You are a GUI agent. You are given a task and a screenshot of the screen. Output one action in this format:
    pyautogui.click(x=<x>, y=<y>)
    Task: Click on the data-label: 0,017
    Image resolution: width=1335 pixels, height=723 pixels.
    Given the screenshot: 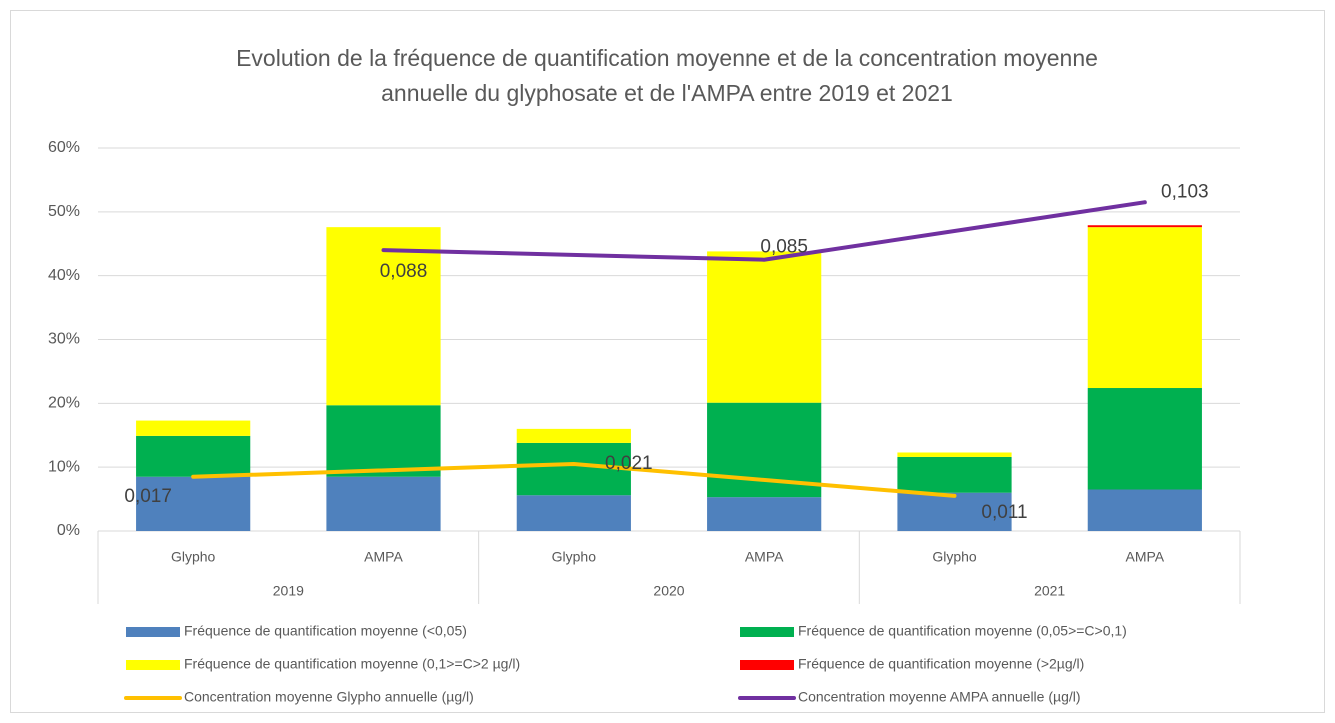 What is the action you would take?
    pyautogui.click(x=148, y=496)
    